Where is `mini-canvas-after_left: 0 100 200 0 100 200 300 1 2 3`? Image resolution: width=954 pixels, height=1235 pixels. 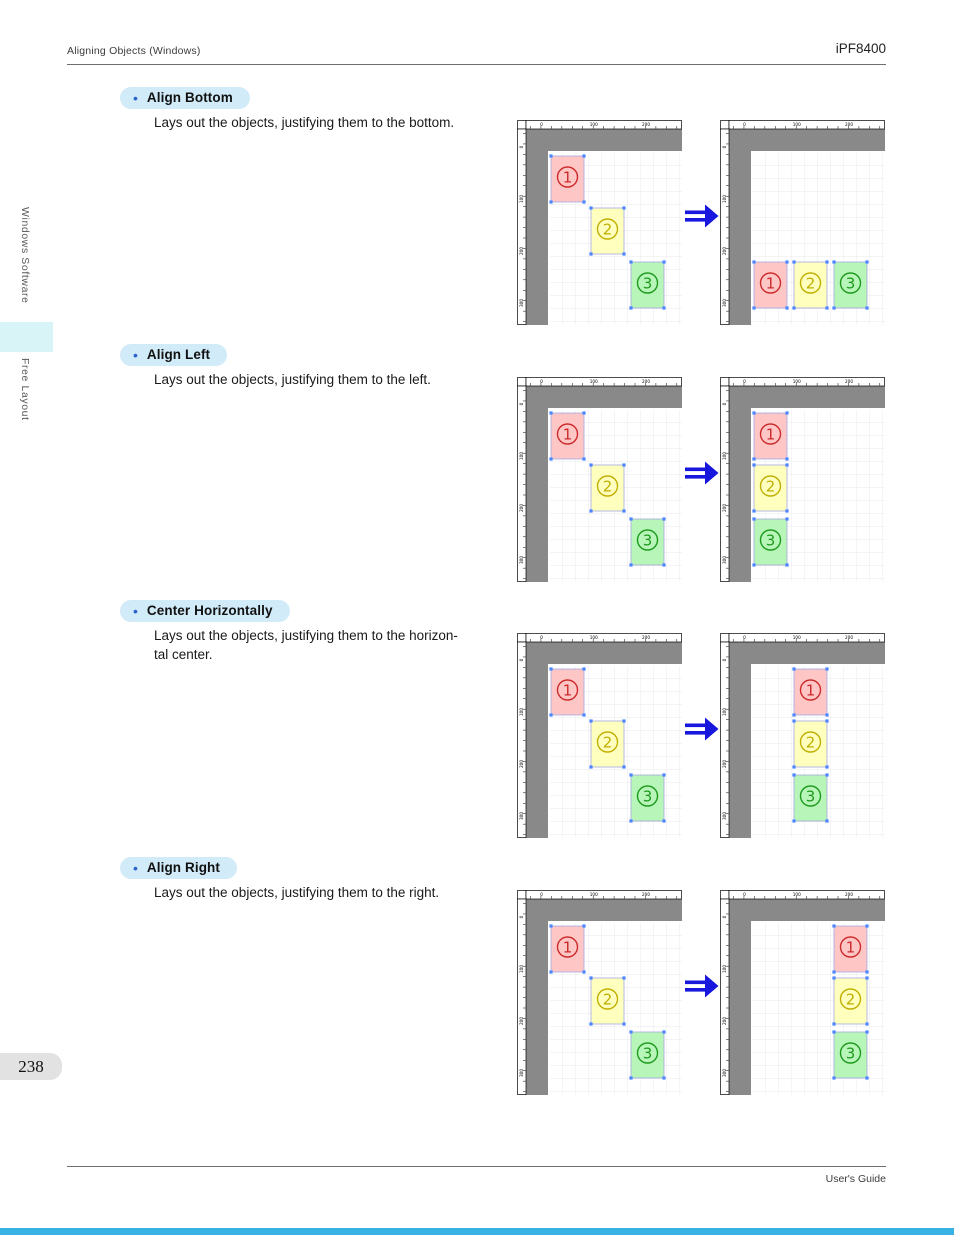 mini-canvas-after_left: 0 100 200 0 100 200 300 1 2 3 is located at coordinates (802, 479).